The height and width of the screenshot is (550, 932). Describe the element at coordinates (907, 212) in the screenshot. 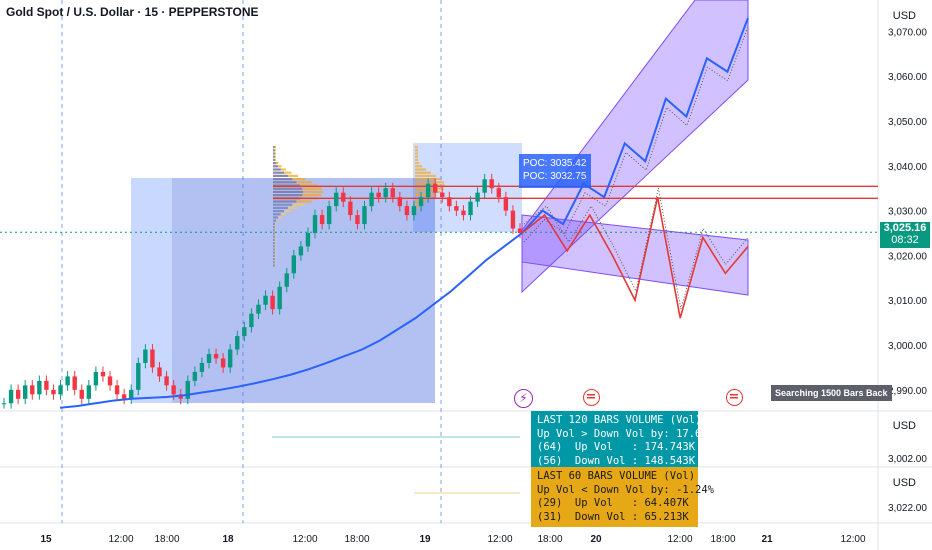

I see `y-tick-label: 3,030.00` at that location.